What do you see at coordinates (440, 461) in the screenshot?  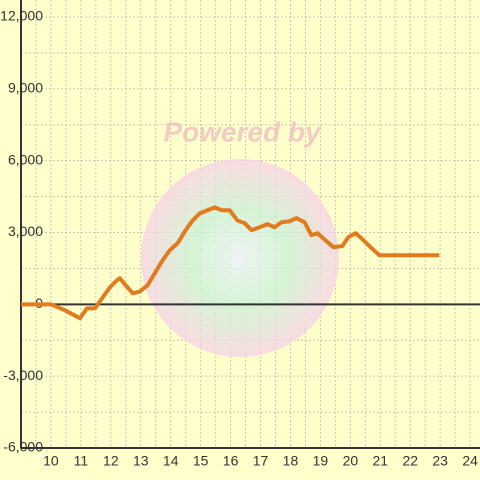 I see `x-tick-label: 23` at bounding box center [440, 461].